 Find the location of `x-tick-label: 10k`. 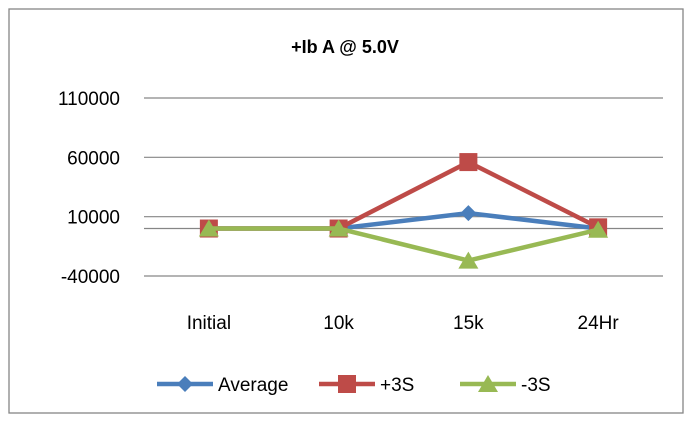

x-tick-label: 10k is located at coordinates (338, 323).